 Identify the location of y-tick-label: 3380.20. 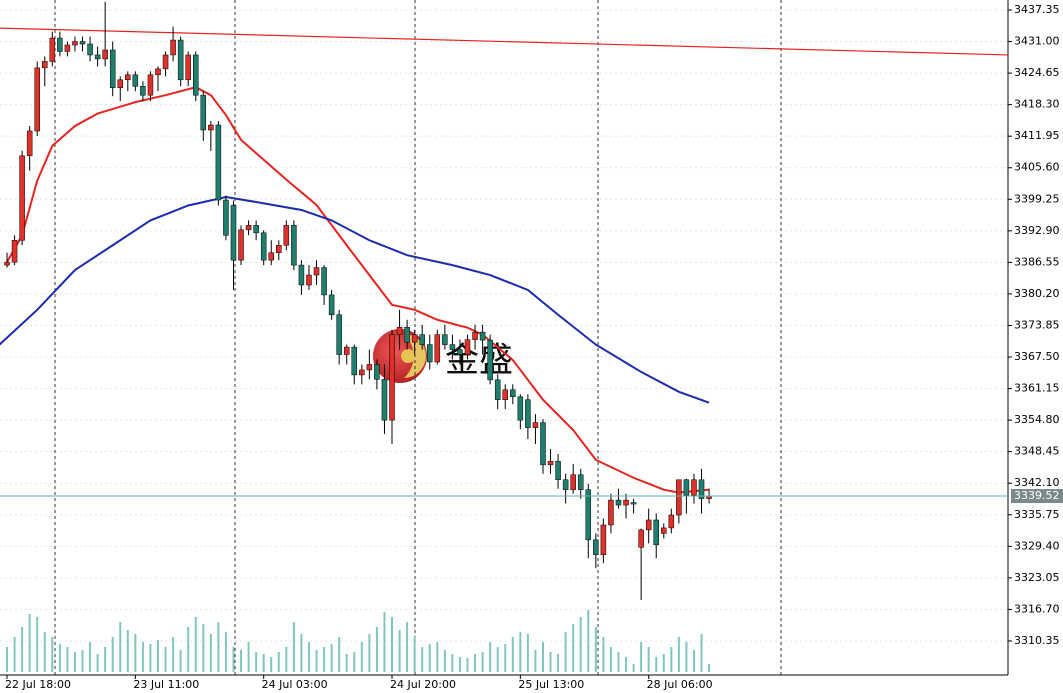
(1037, 293).